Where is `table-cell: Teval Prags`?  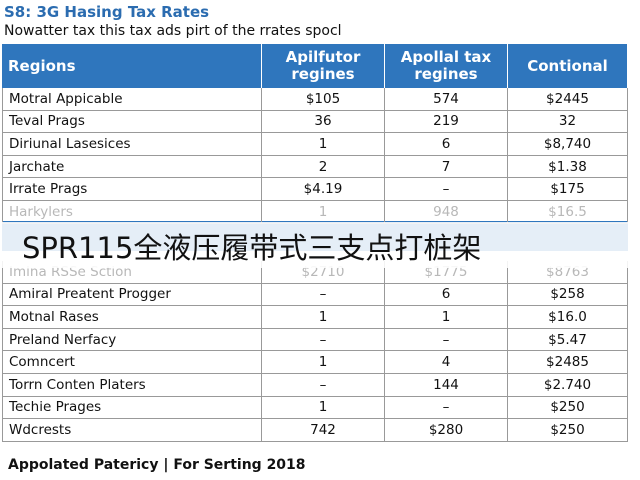 table-cell: Teval Prags is located at coordinates (132, 122).